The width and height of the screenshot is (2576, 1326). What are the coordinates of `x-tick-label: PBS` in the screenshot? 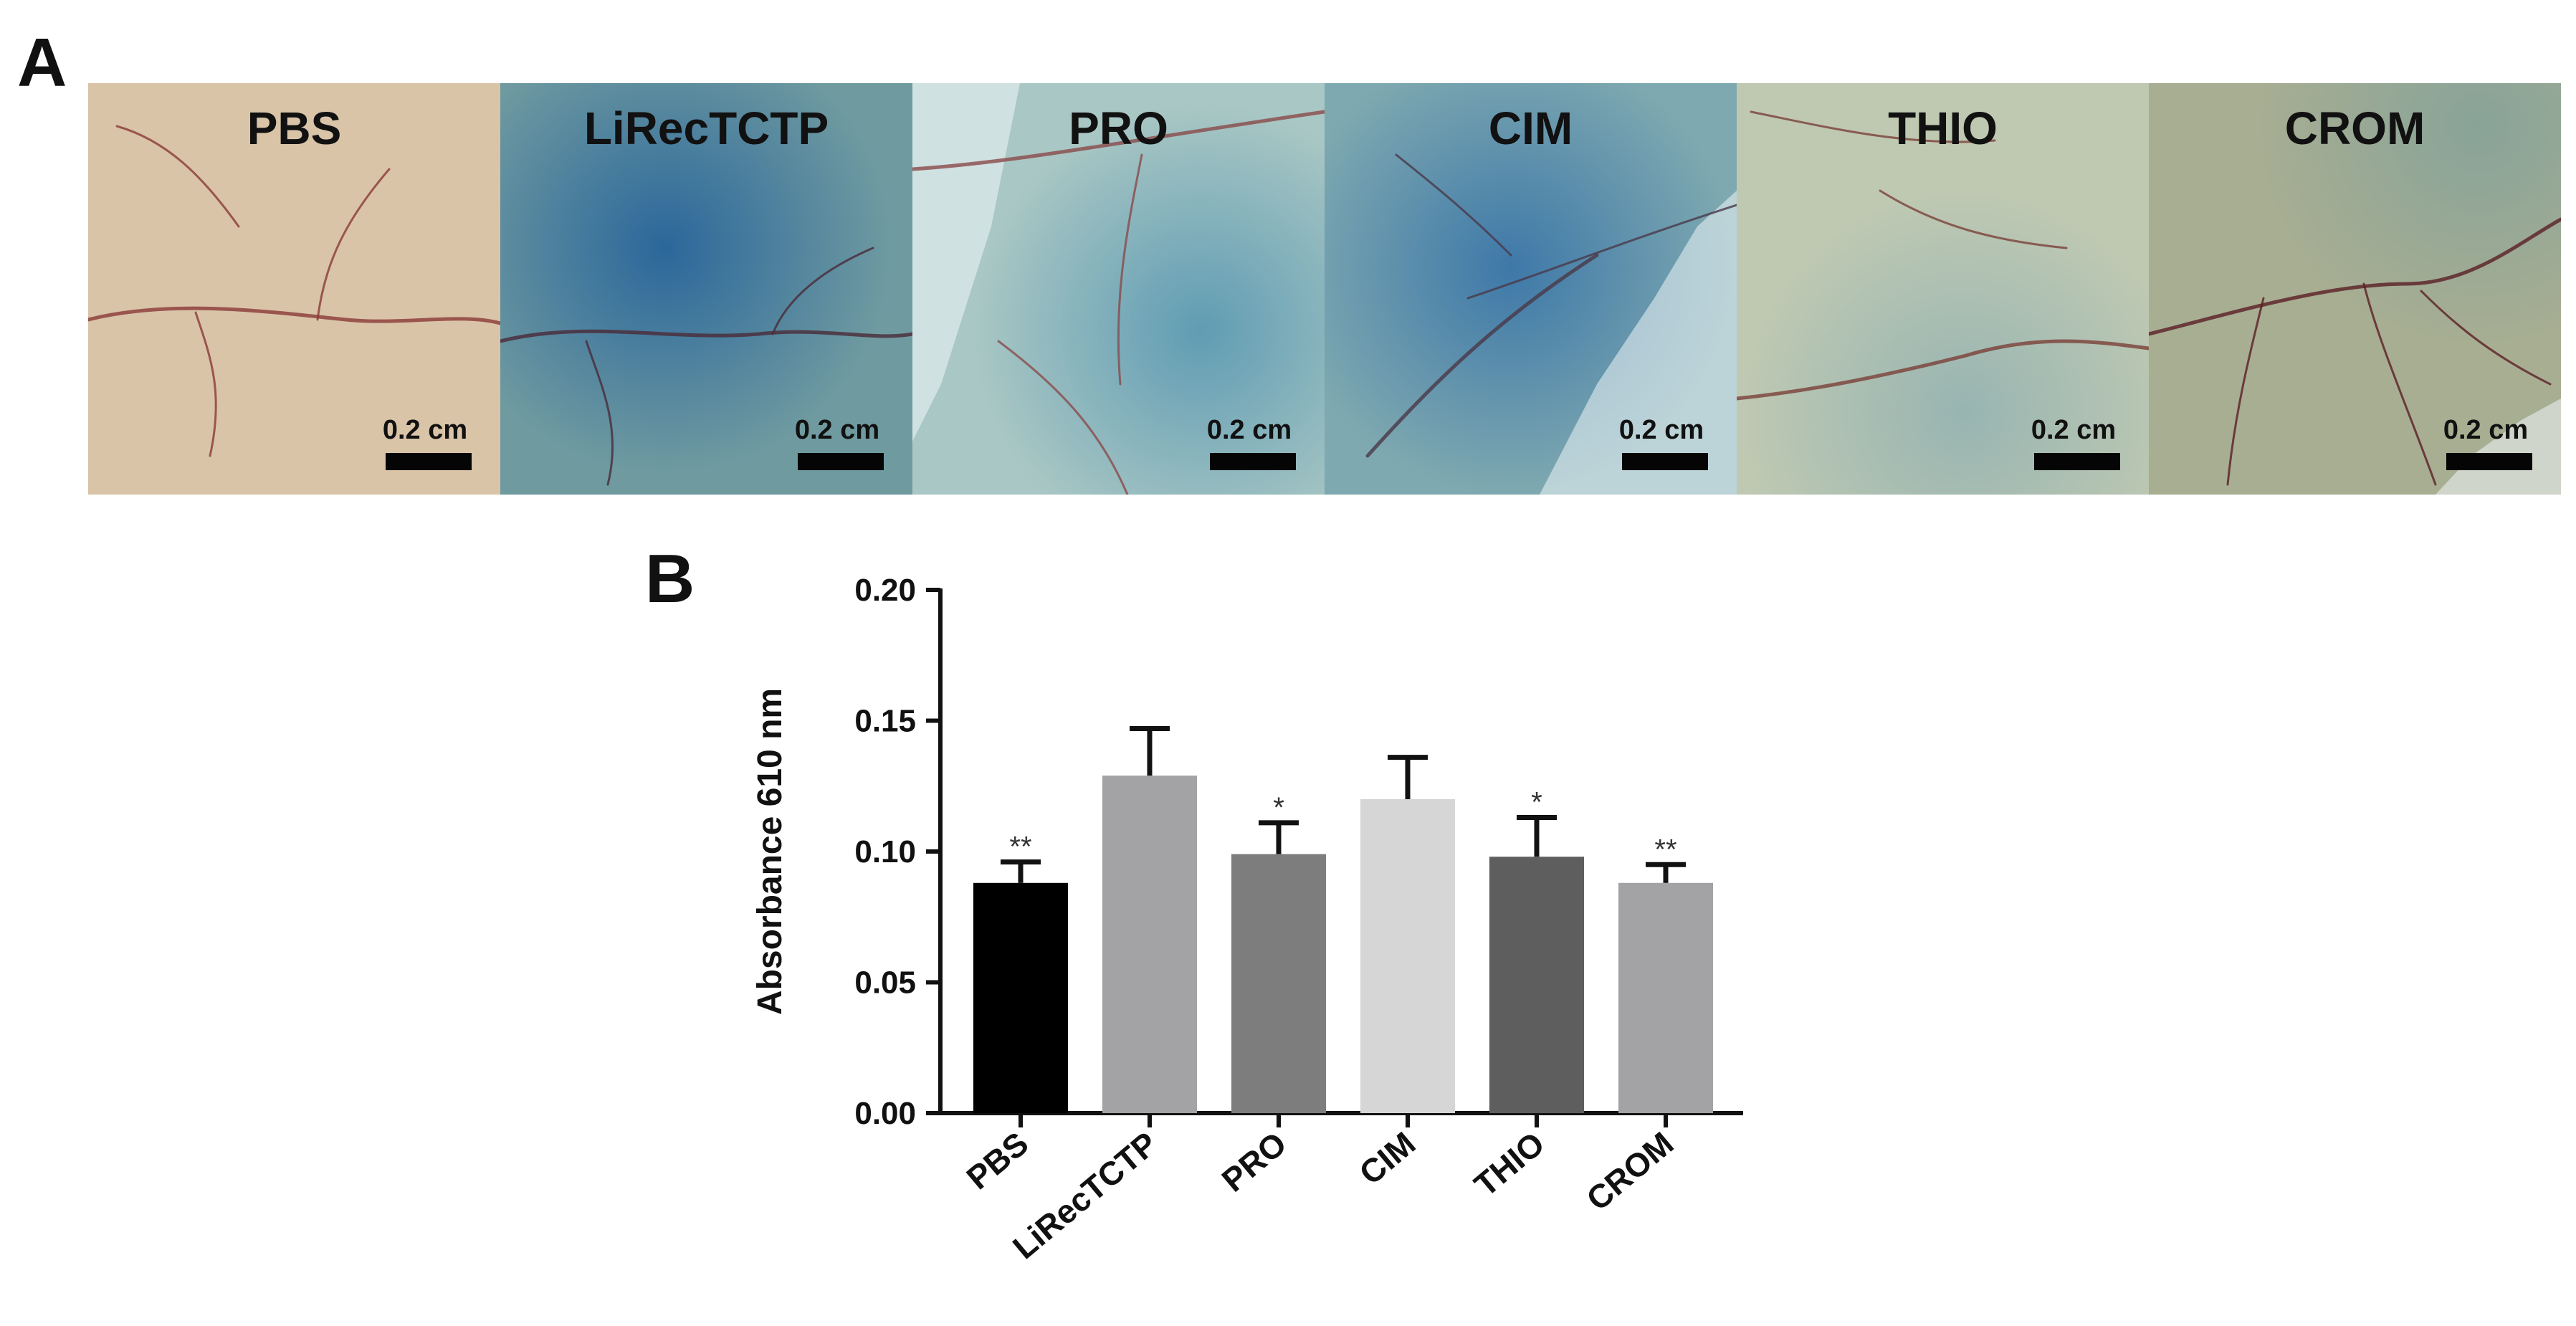 It's located at (998, 1161).